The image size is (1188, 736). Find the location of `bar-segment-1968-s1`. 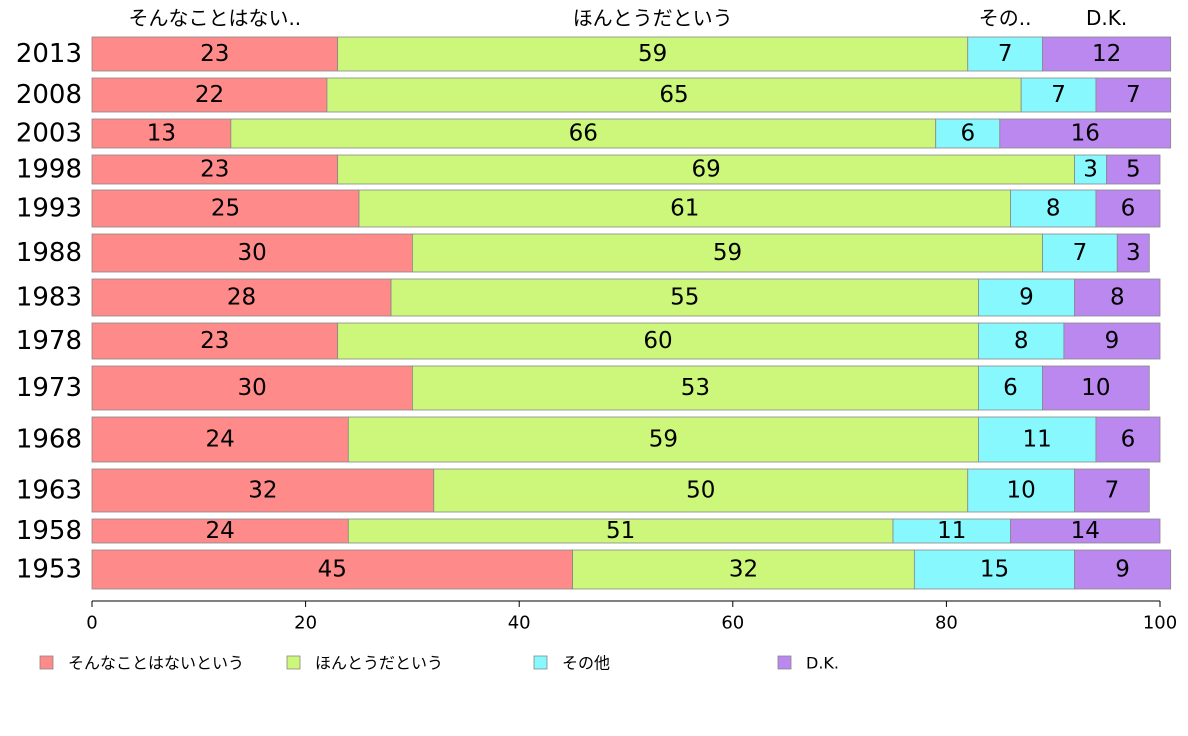

bar-segment-1968-s1 is located at coordinates (663, 439).